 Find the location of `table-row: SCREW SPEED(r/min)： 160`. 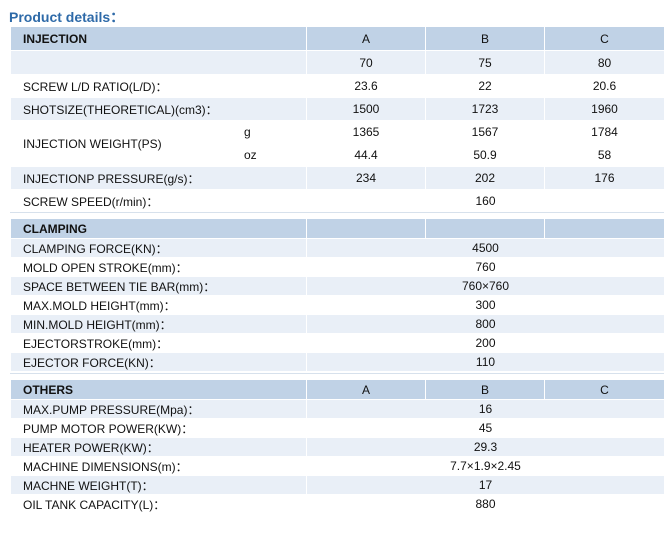

table-row: SCREW SPEED(r/min)： 160 is located at coordinates (337, 201).